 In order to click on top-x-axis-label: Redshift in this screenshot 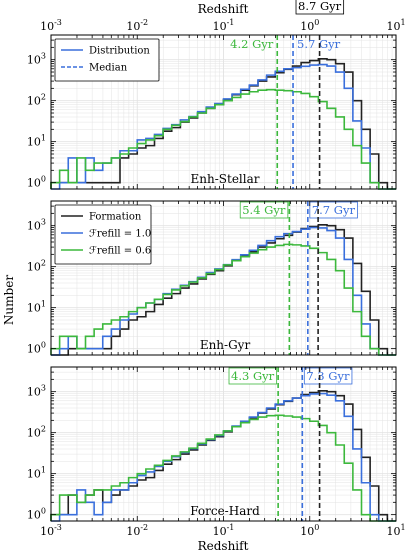, I will do `click(223, 9)`.